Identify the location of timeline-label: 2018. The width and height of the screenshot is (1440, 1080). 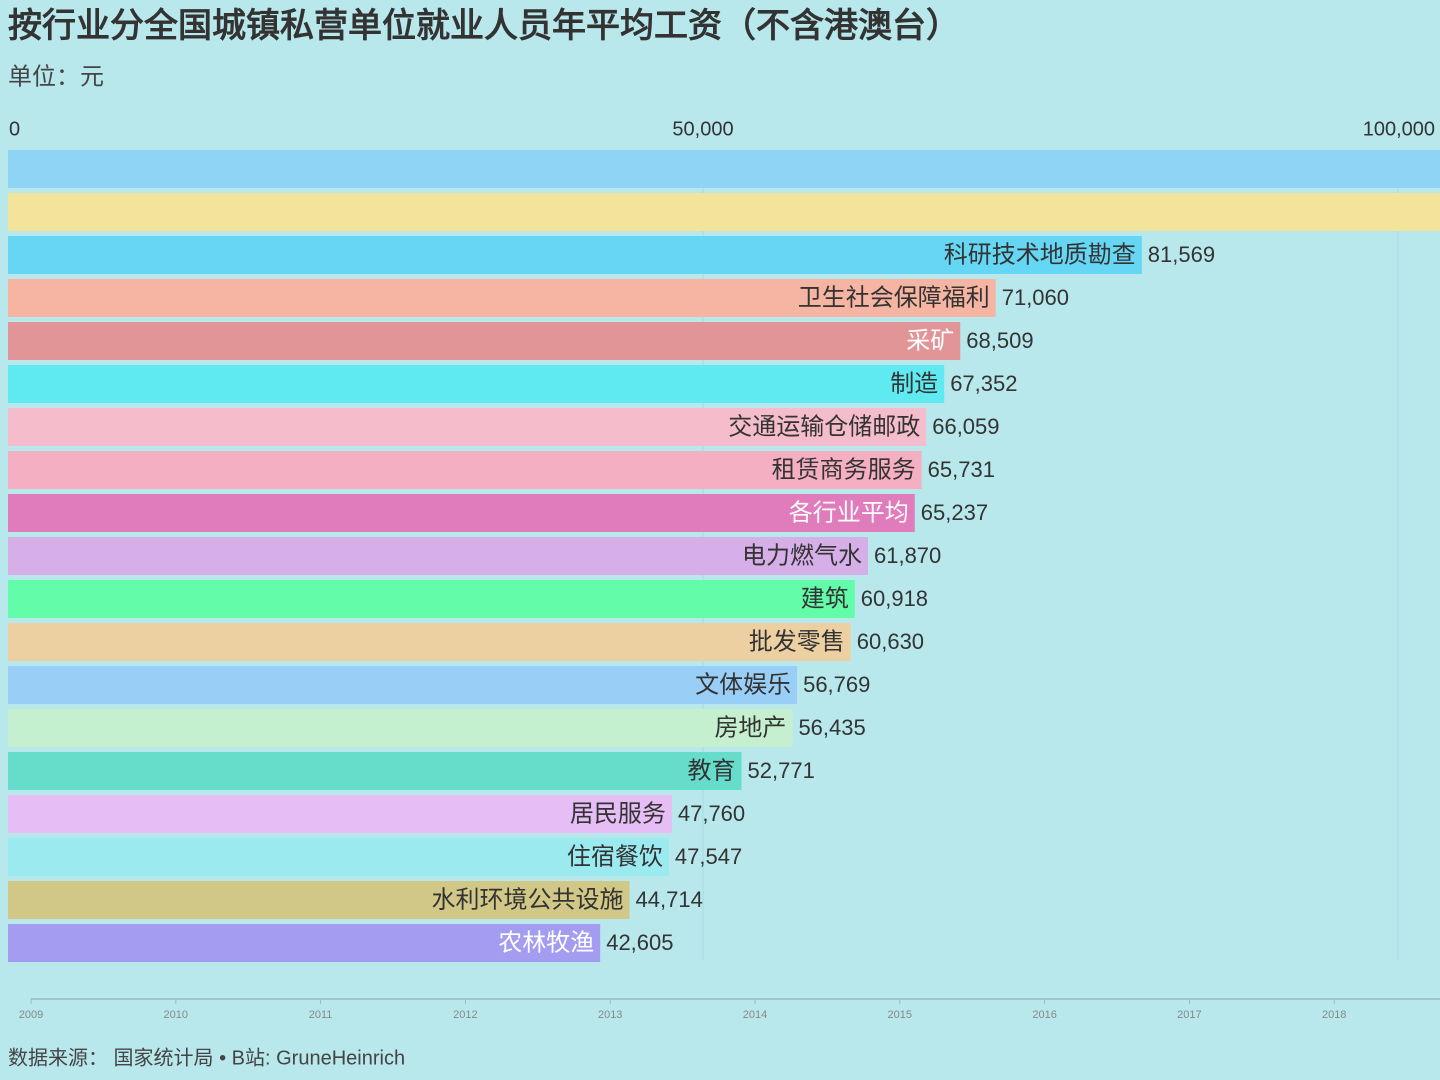
(1334, 1015).